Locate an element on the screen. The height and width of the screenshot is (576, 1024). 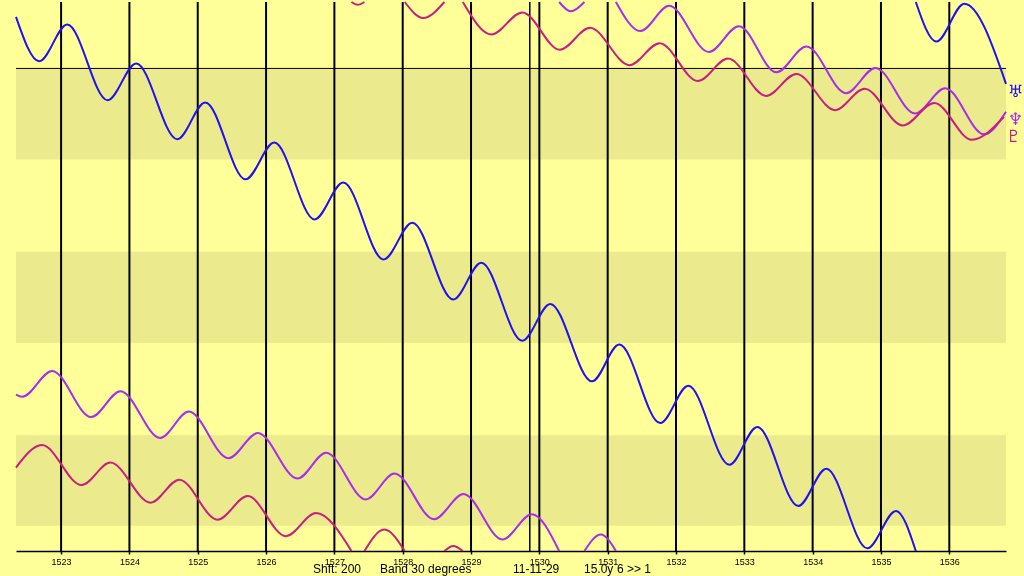
x-tick-label: 1526 is located at coordinates (266, 561).